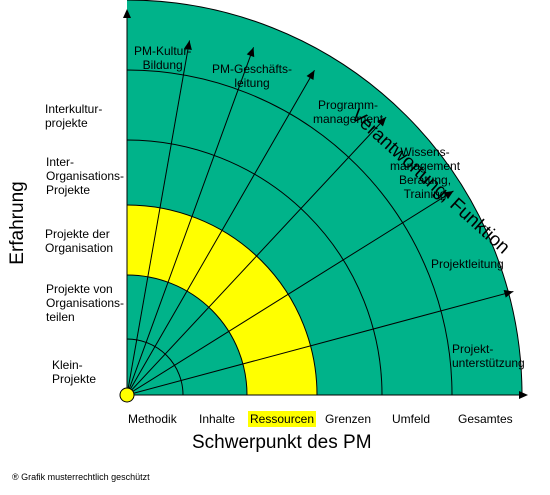 The height and width of the screenshot is (495, 550). What do you see at coordinates (282, 419) in the screenshot?
I see `ring-label-ressourcen: Ressourcen` at bounding box center [282, 419].